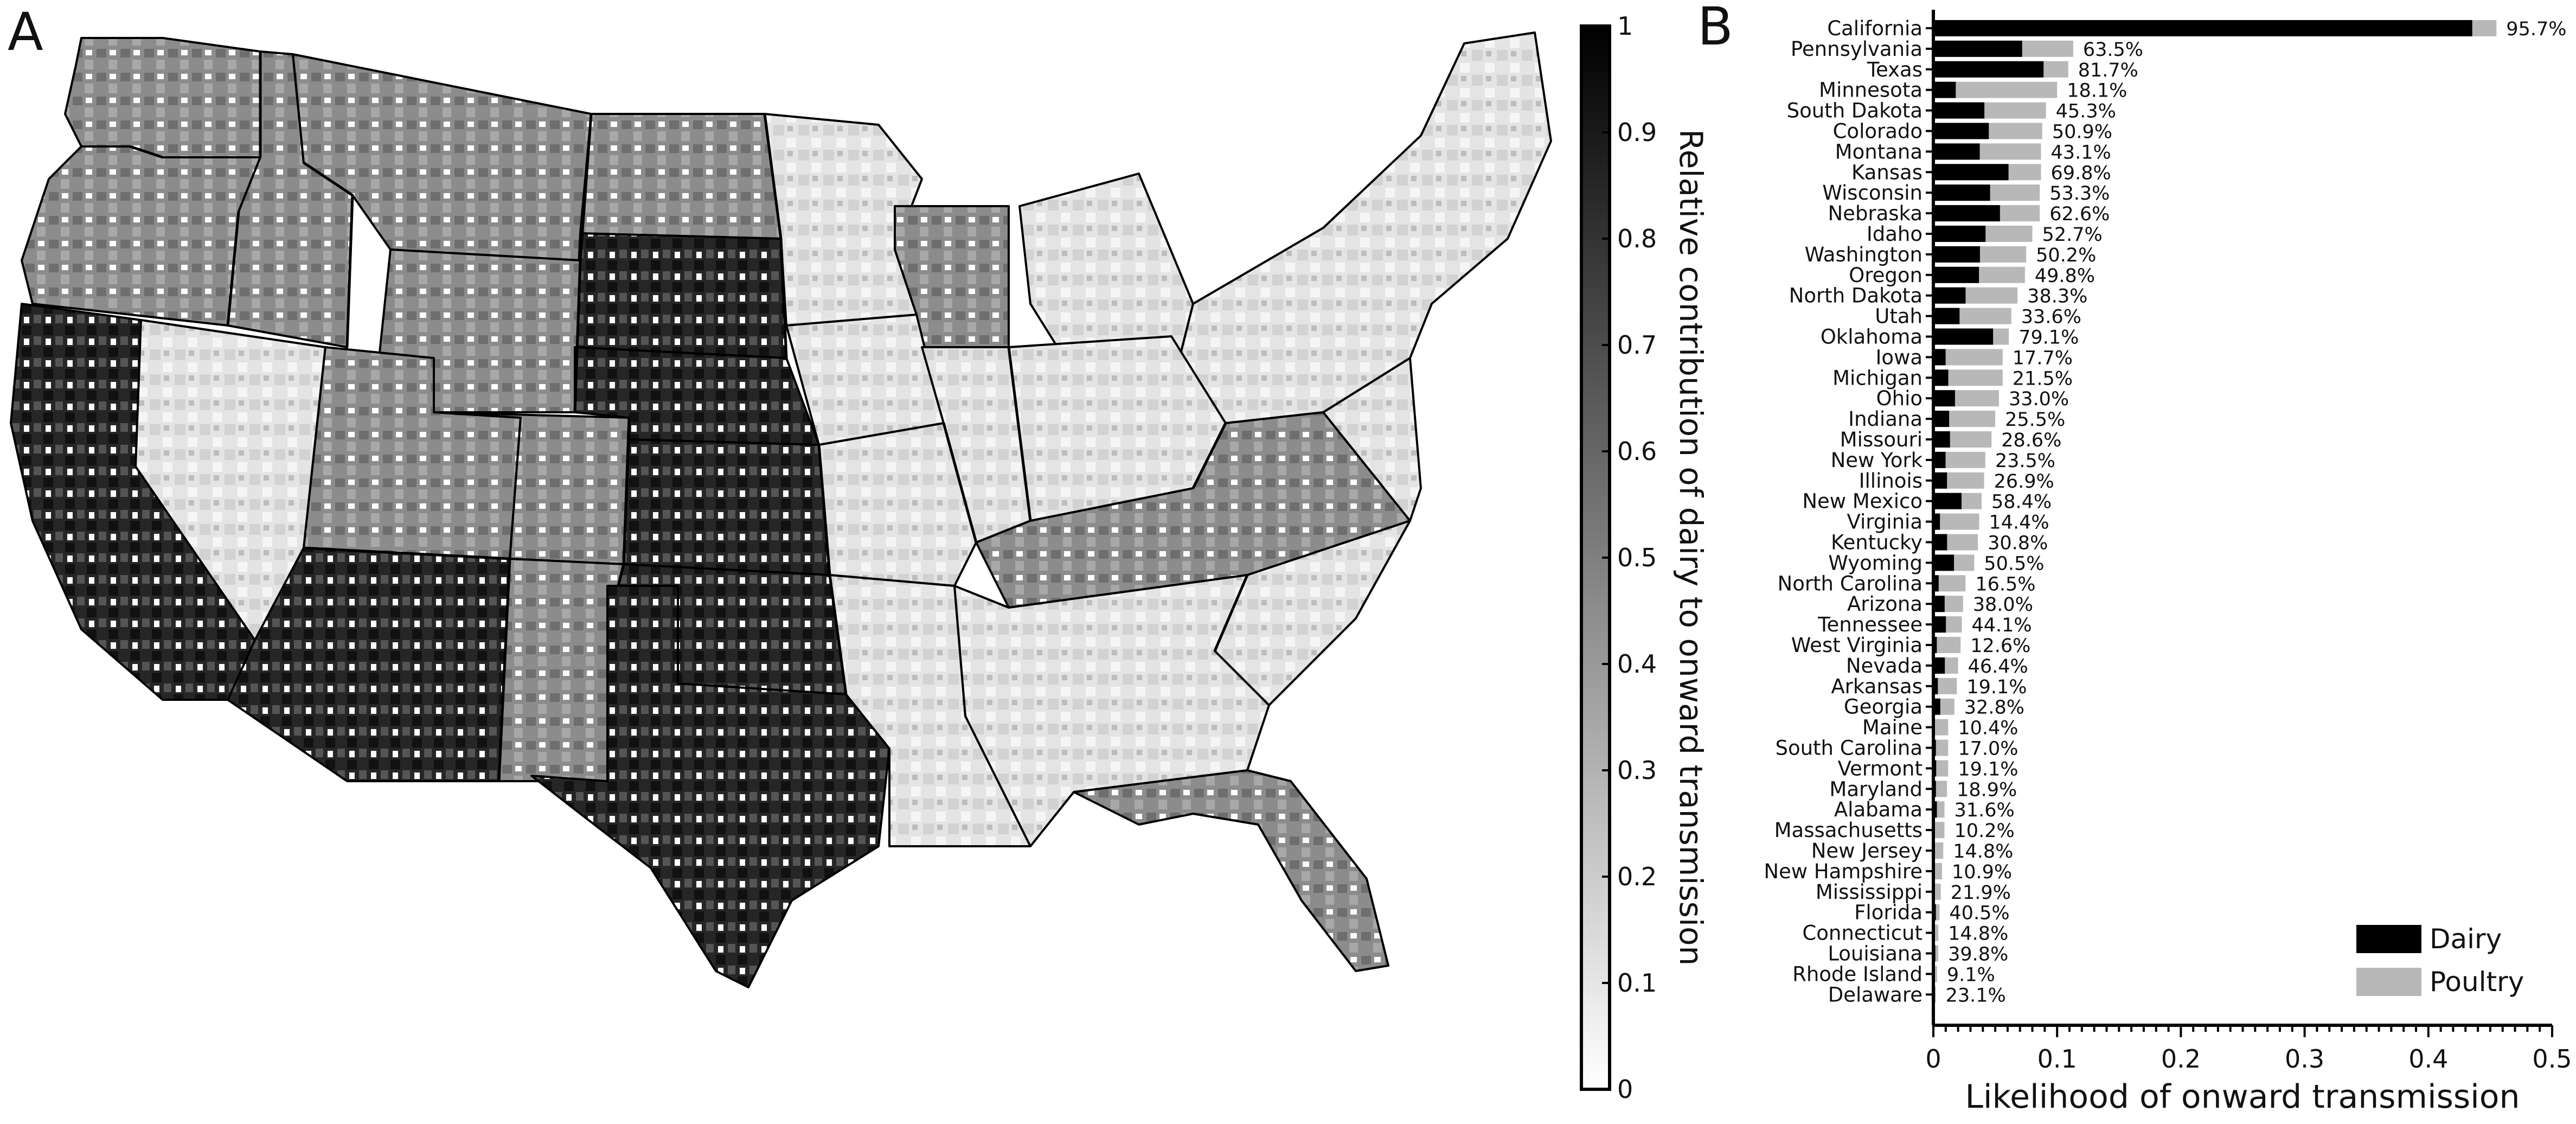 The width and height of the screenshot is (2576, 1124). What do you see at coordinates (2388, 939) in the screenshot?
I see `legend-swatch-dairy` at bounding box center [2388, 939].